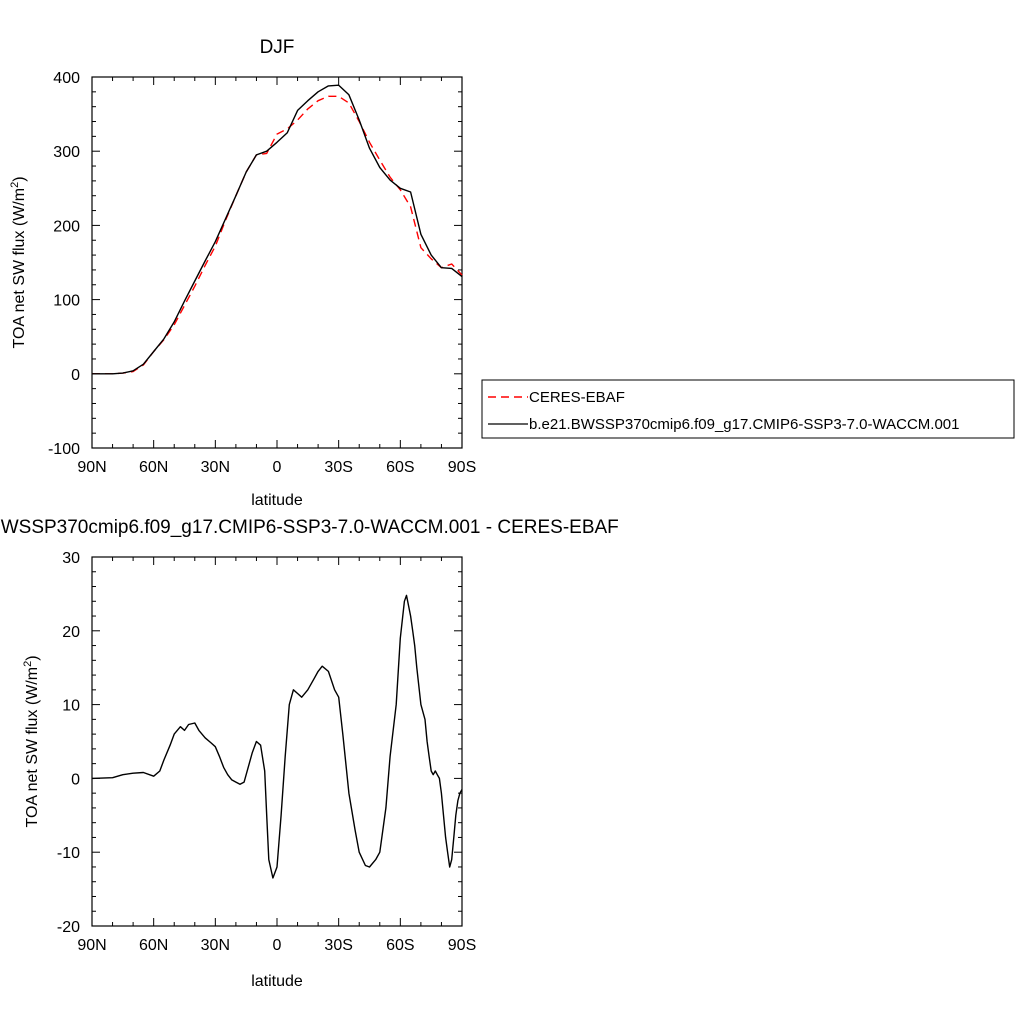  What do you see at coordinates (462, 945) in the screenshot?
I see `bottom-x-tick-label: 90S` at bounding box center [462, 945].